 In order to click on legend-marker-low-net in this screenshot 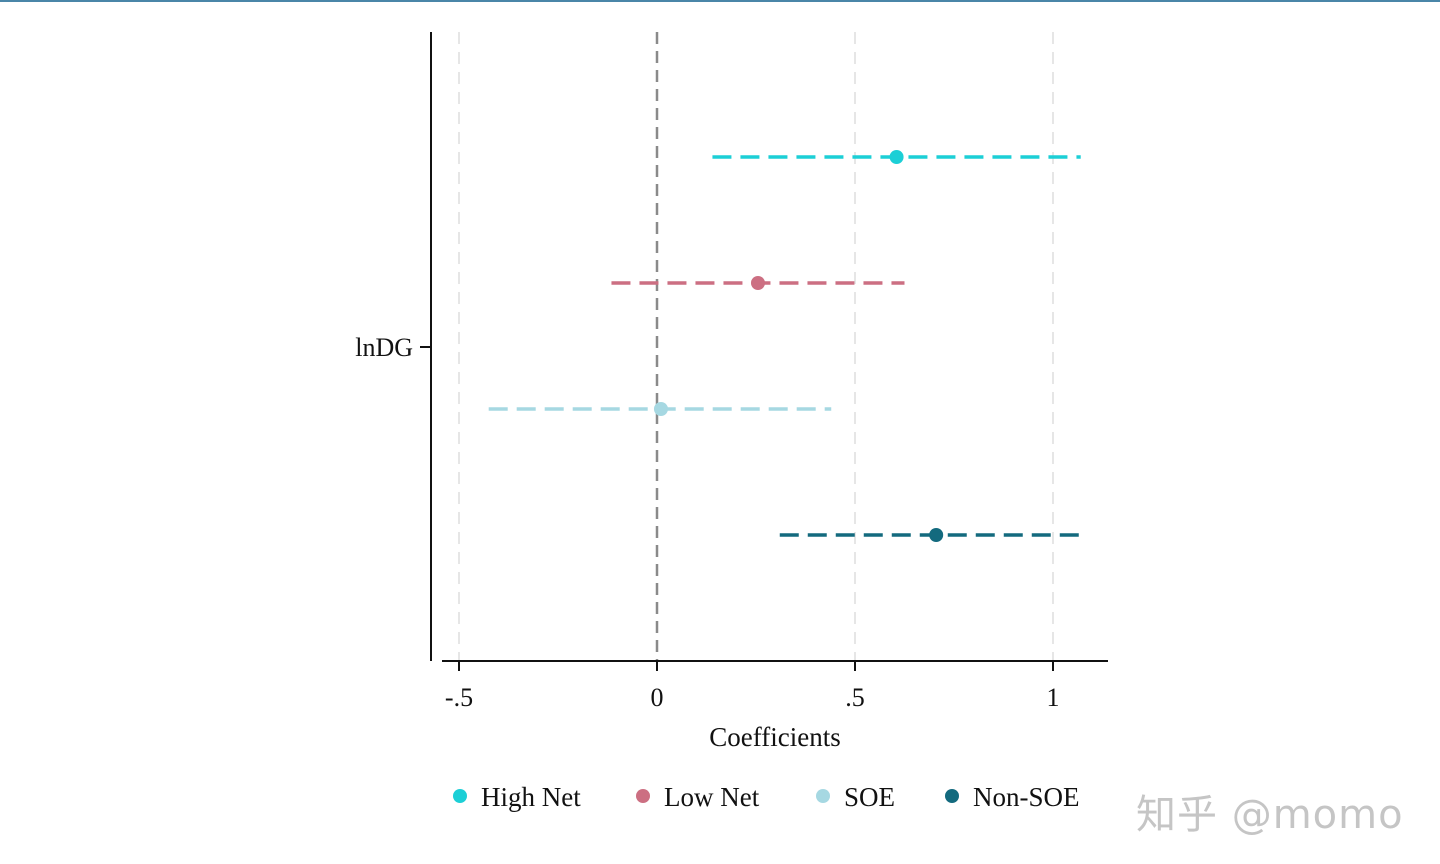, I will do `click(643, 796)`.